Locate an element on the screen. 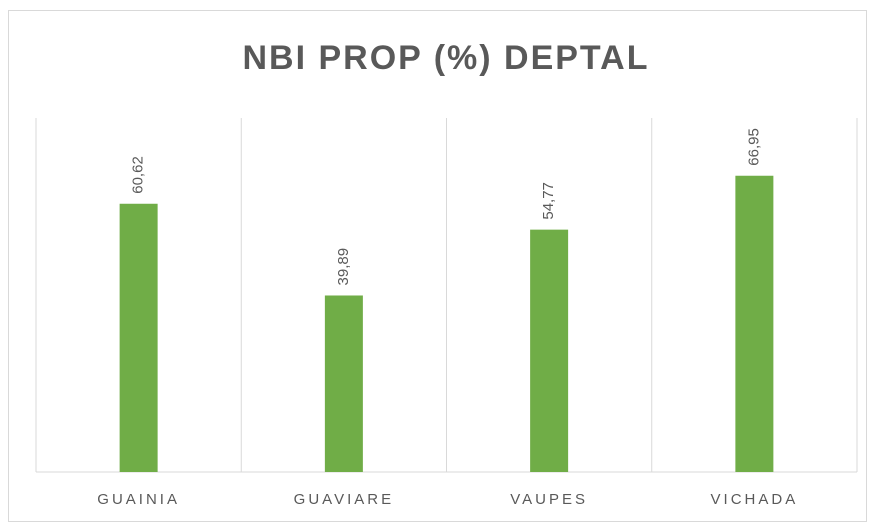  x-tick-label: VICHADA is located at coordinates (755, 499).